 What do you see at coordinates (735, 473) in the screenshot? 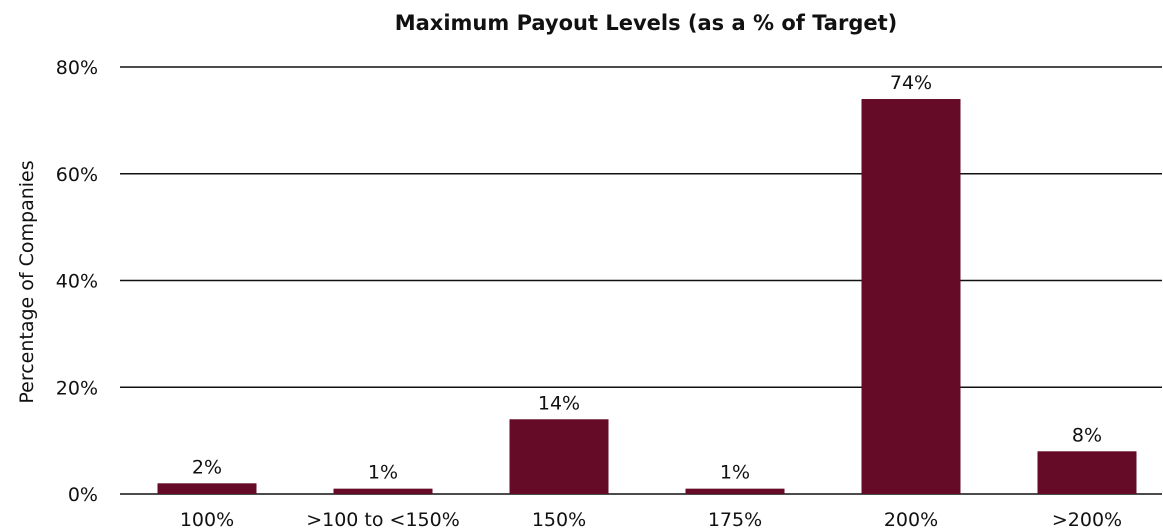
I see `data-label-3: 1%` at bounding box center [735, 473].